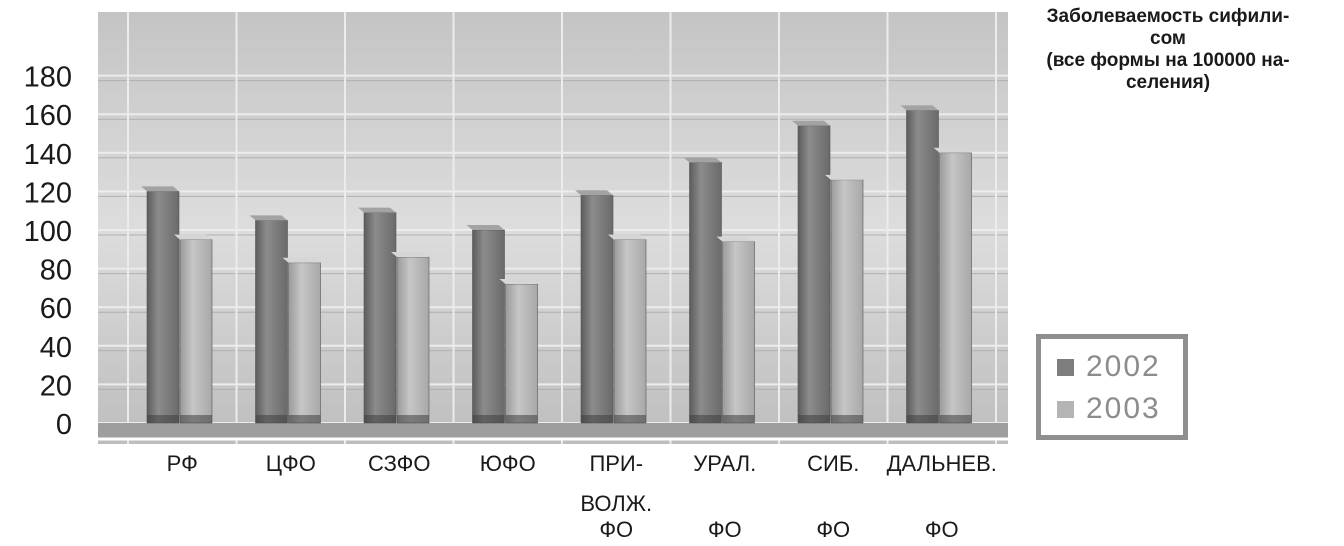 This screenshot has height=546, width=1344. What do you see at coordinates (1123, 366) in the screenshot?
I see `legend-label-2002: 2002` at bounding box center [1123, 366].